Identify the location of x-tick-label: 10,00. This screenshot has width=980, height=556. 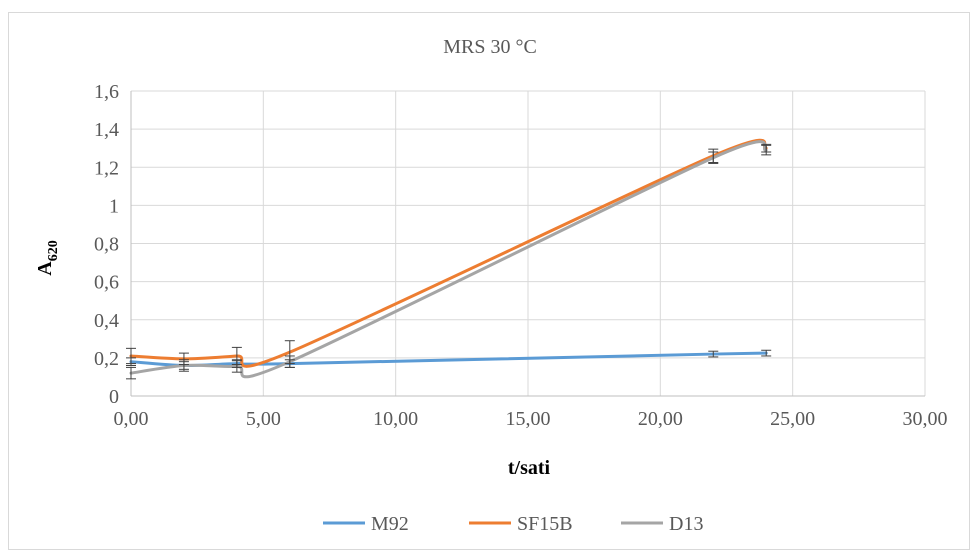
(395, 419).